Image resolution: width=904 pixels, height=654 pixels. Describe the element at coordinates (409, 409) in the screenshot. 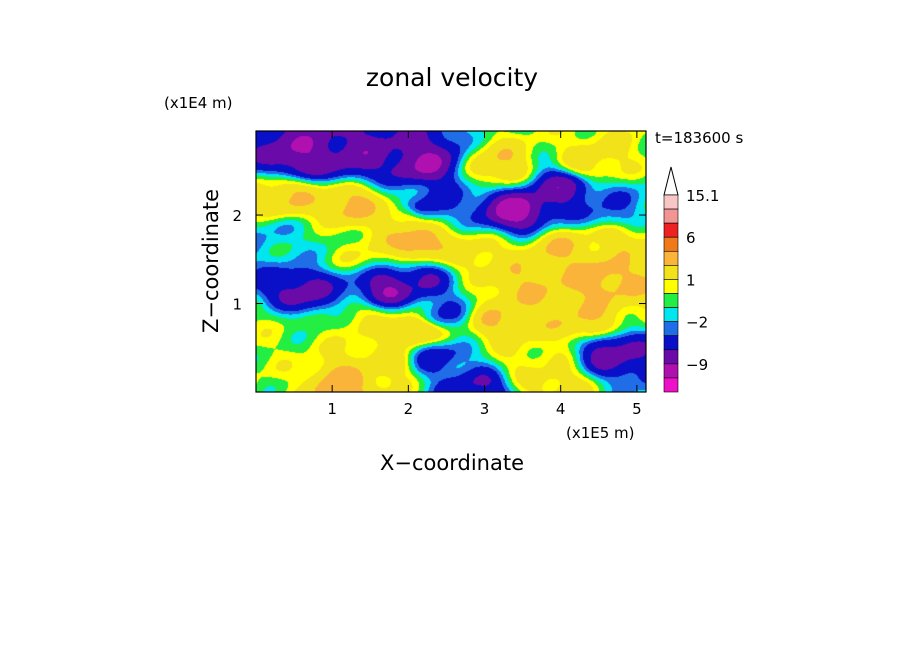

I see `x-tick-label: 2` at that location.